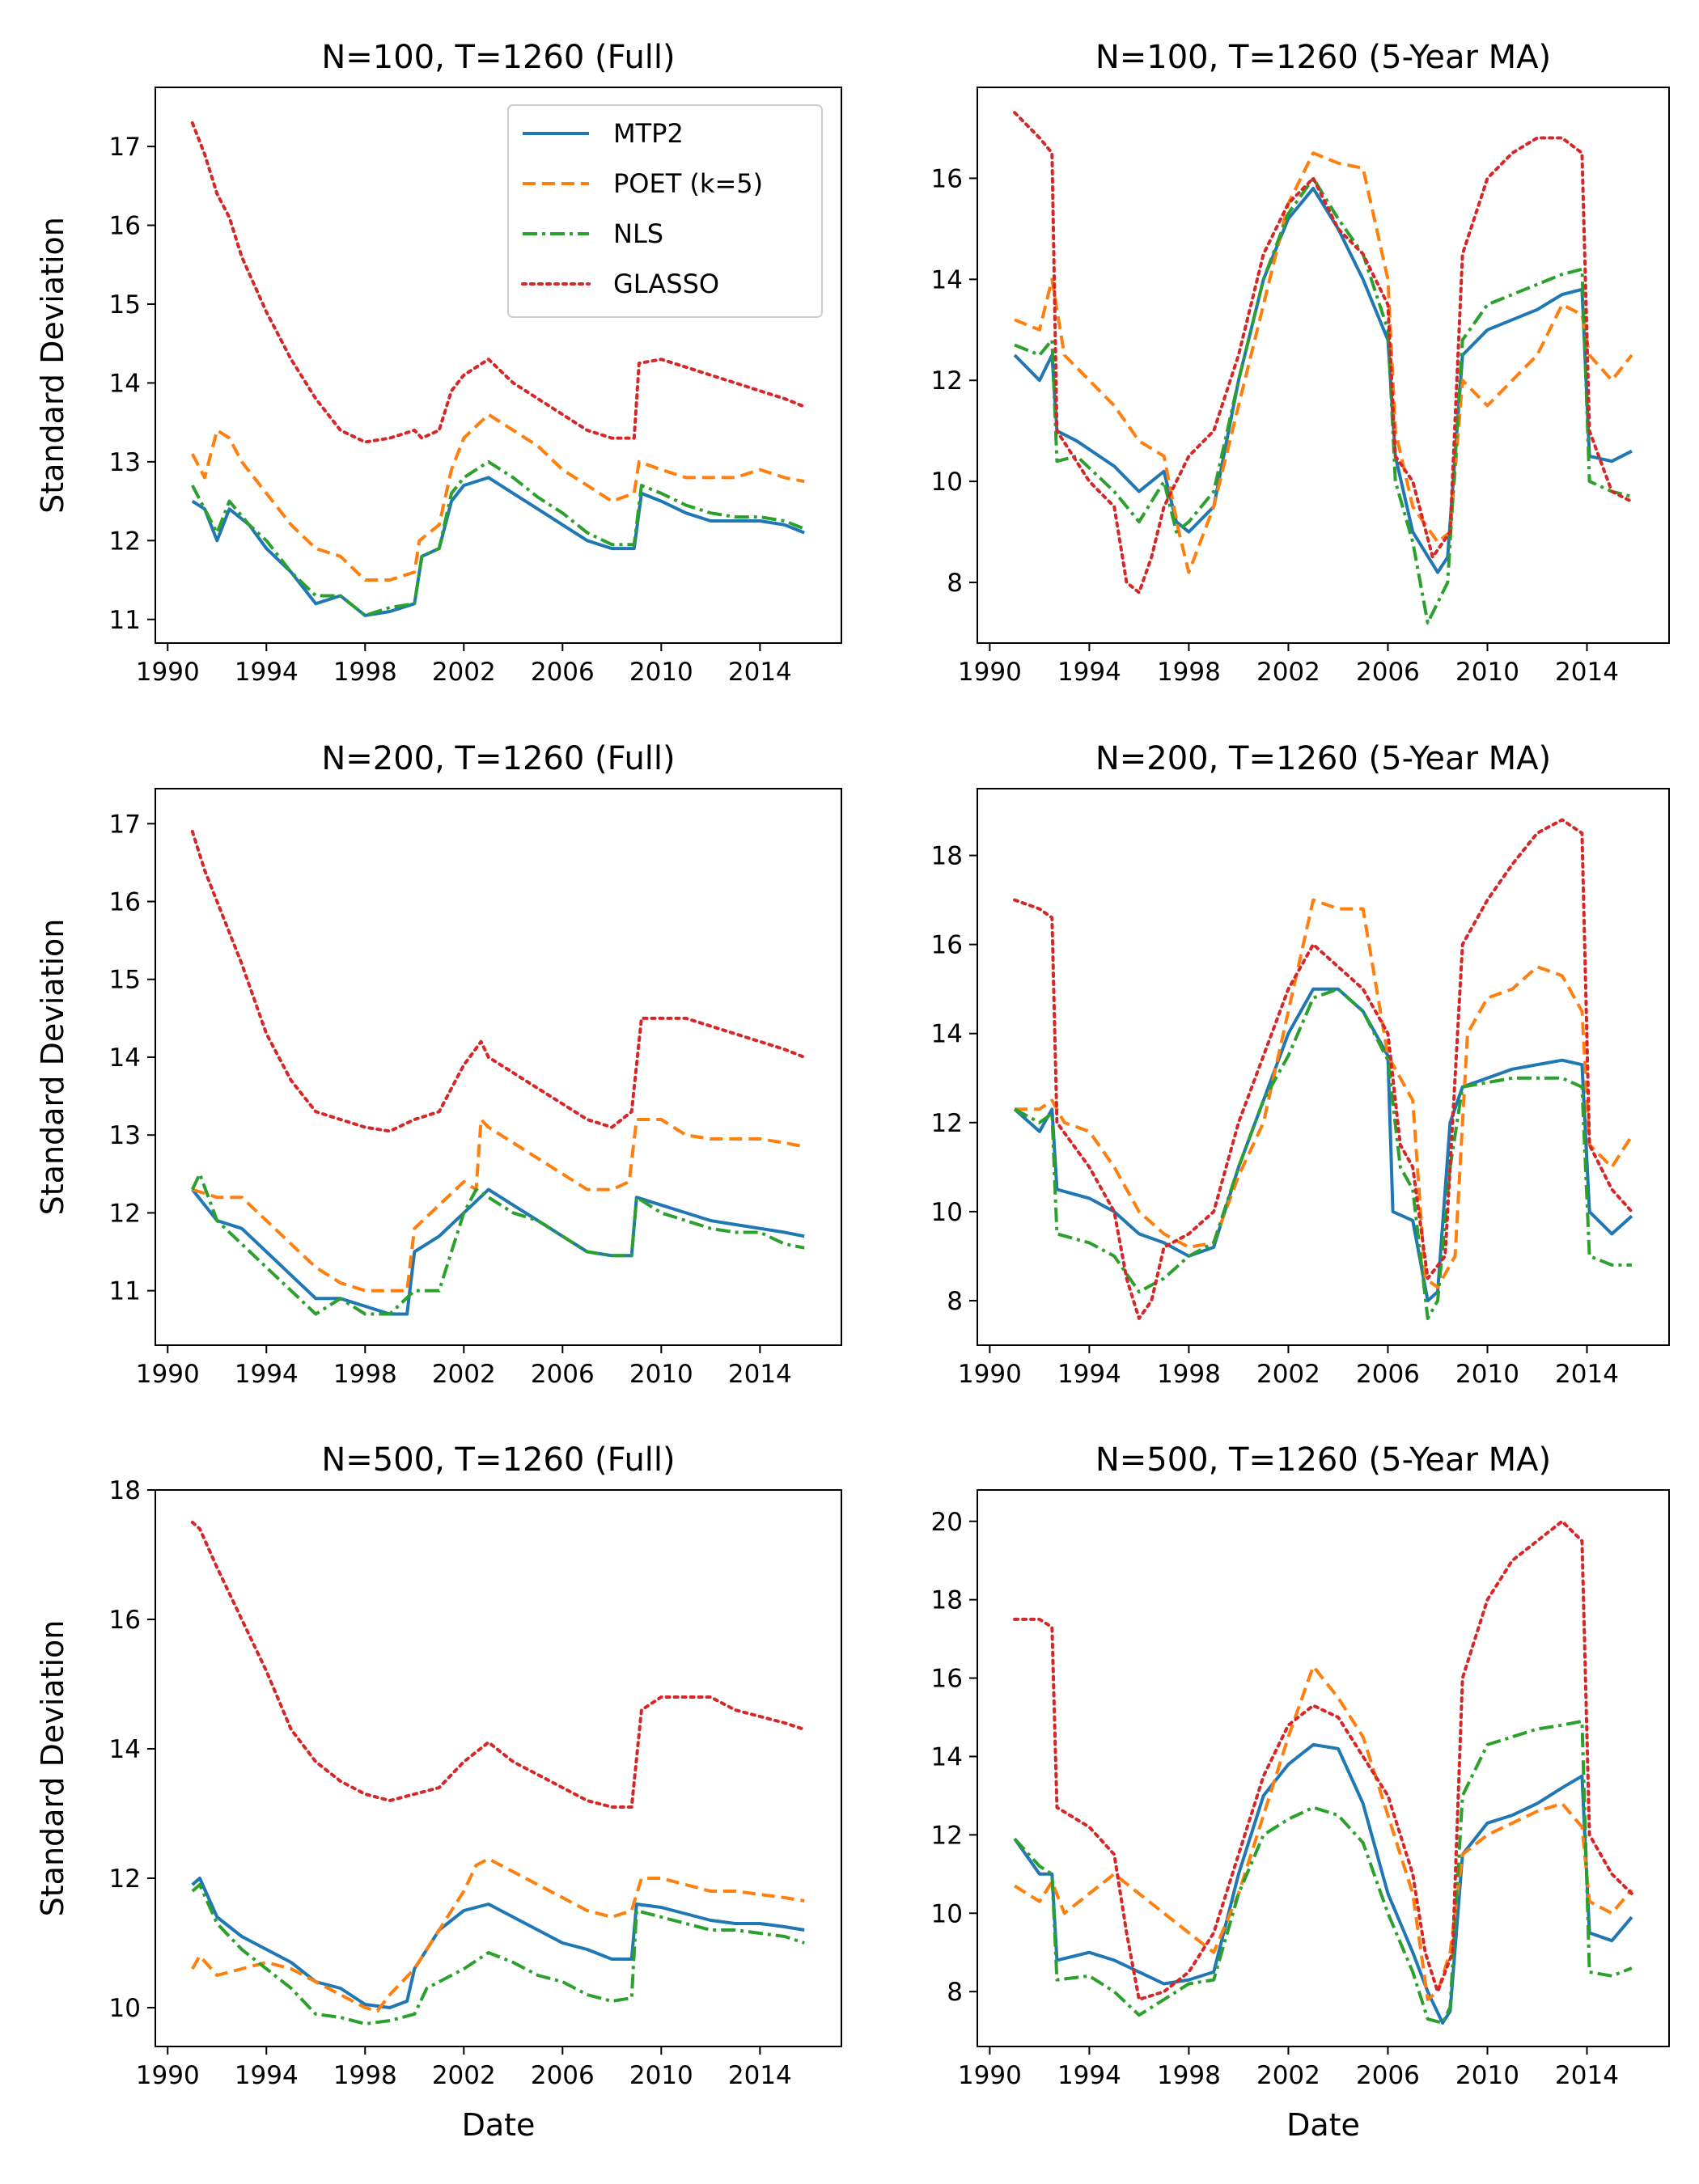 This screenshot has height=2184, width=1699. Describe the element at coordinates (1323, 2125) in the screenshot. I see `x-axis-label: Date` at that location.